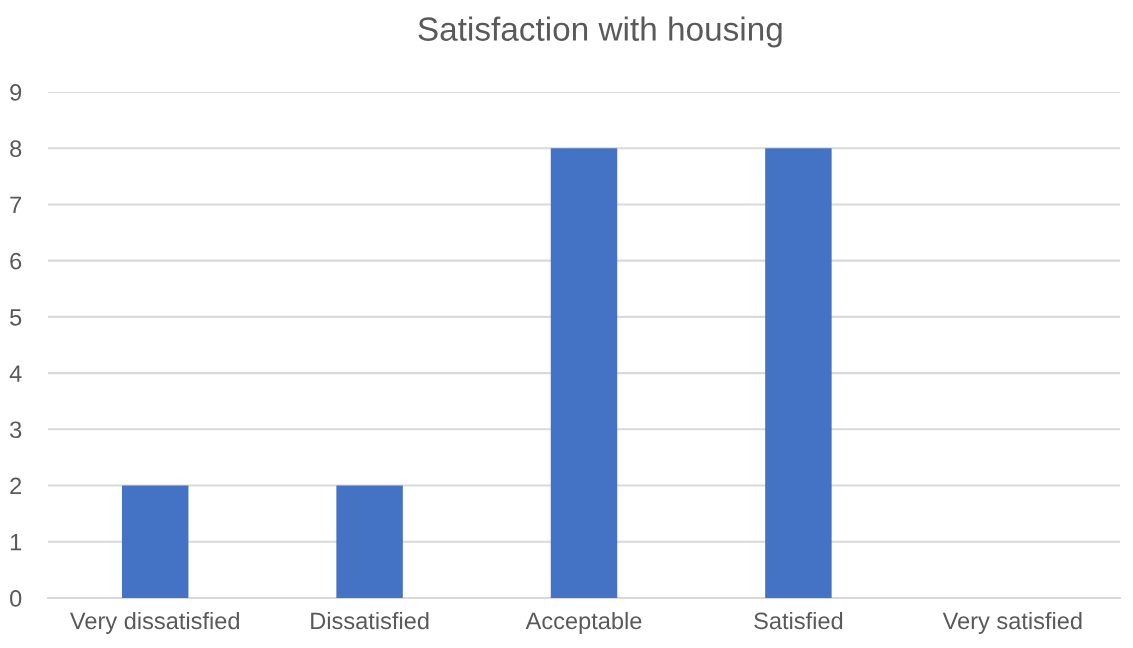 Image resolution: width=1133 pixels, height=648 pixels. I want to click on y-tick-label: 5, so click(16, 317).